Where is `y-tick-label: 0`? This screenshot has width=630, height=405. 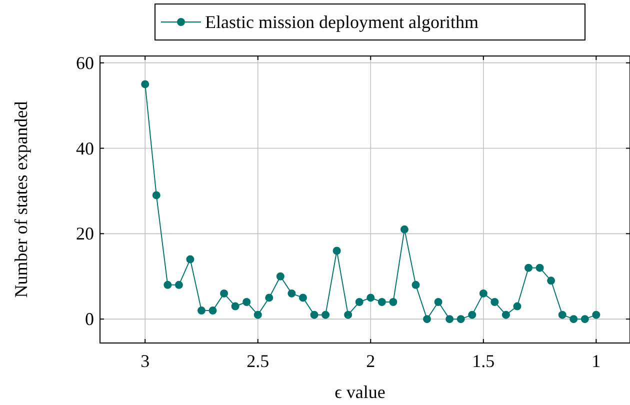 y-tick-label: 0 is located at coordinates (89, 319).